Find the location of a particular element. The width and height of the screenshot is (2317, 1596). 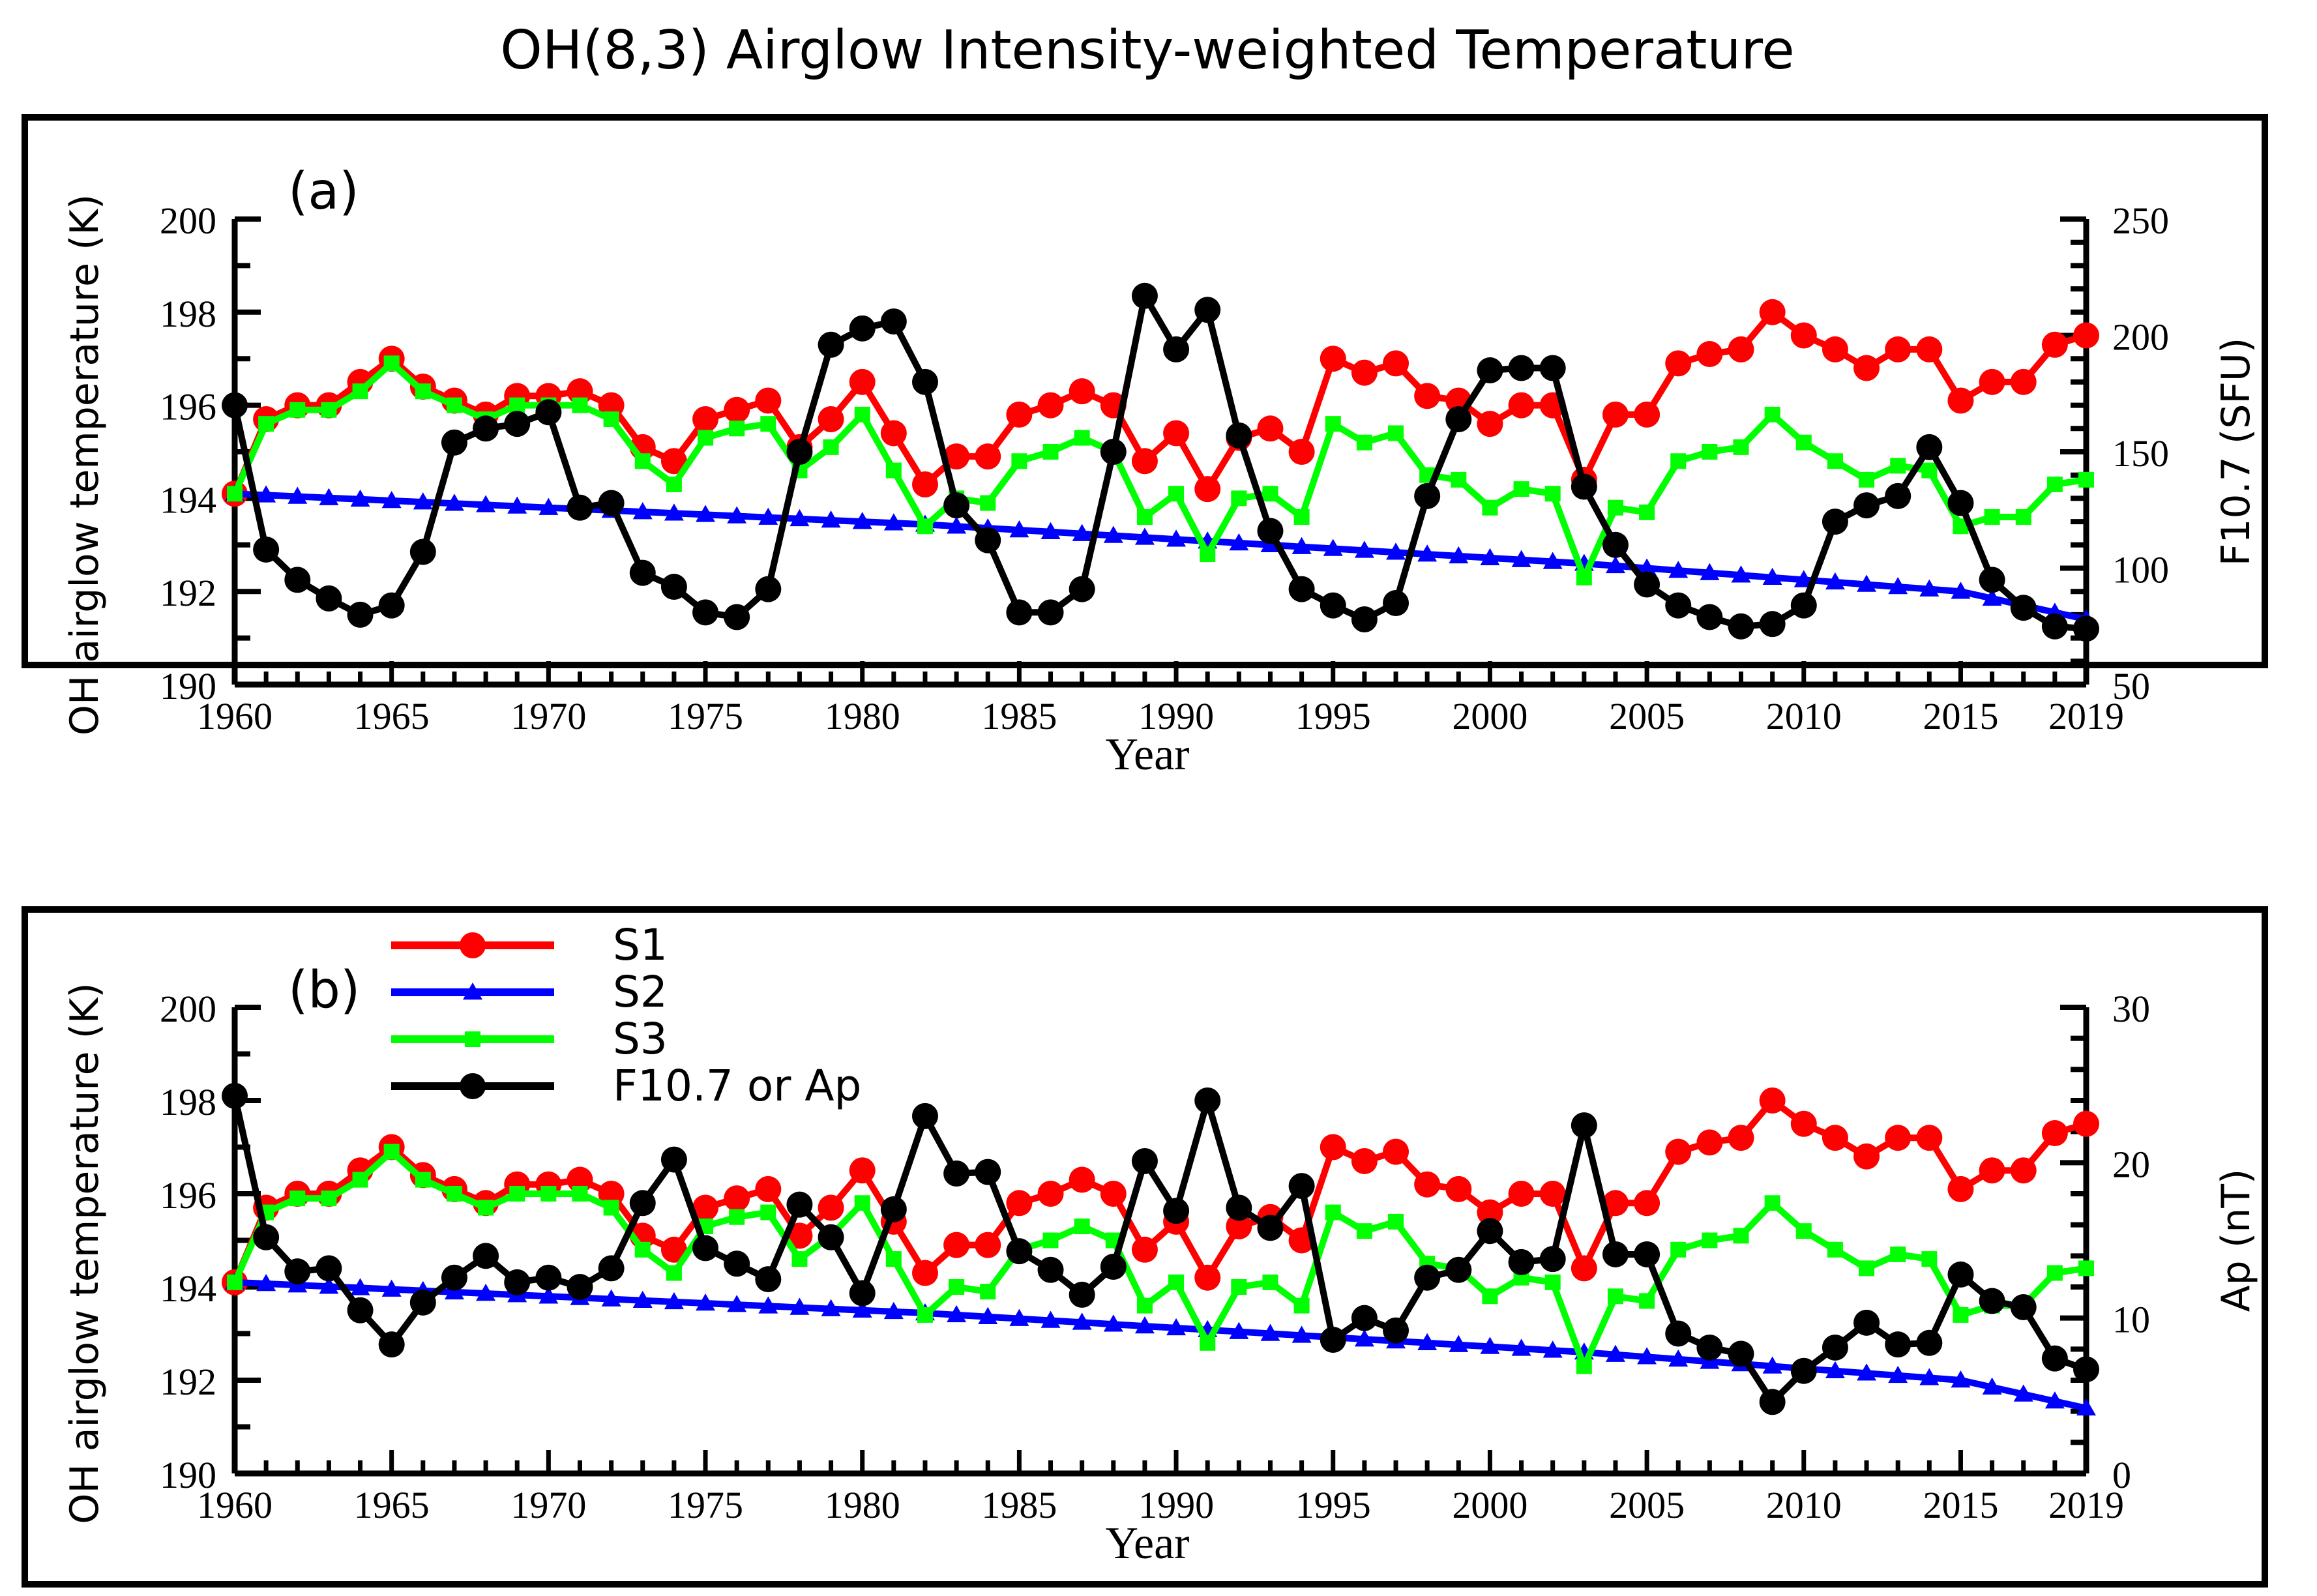

panel-label: (b) is located at coordinates (324, 990).